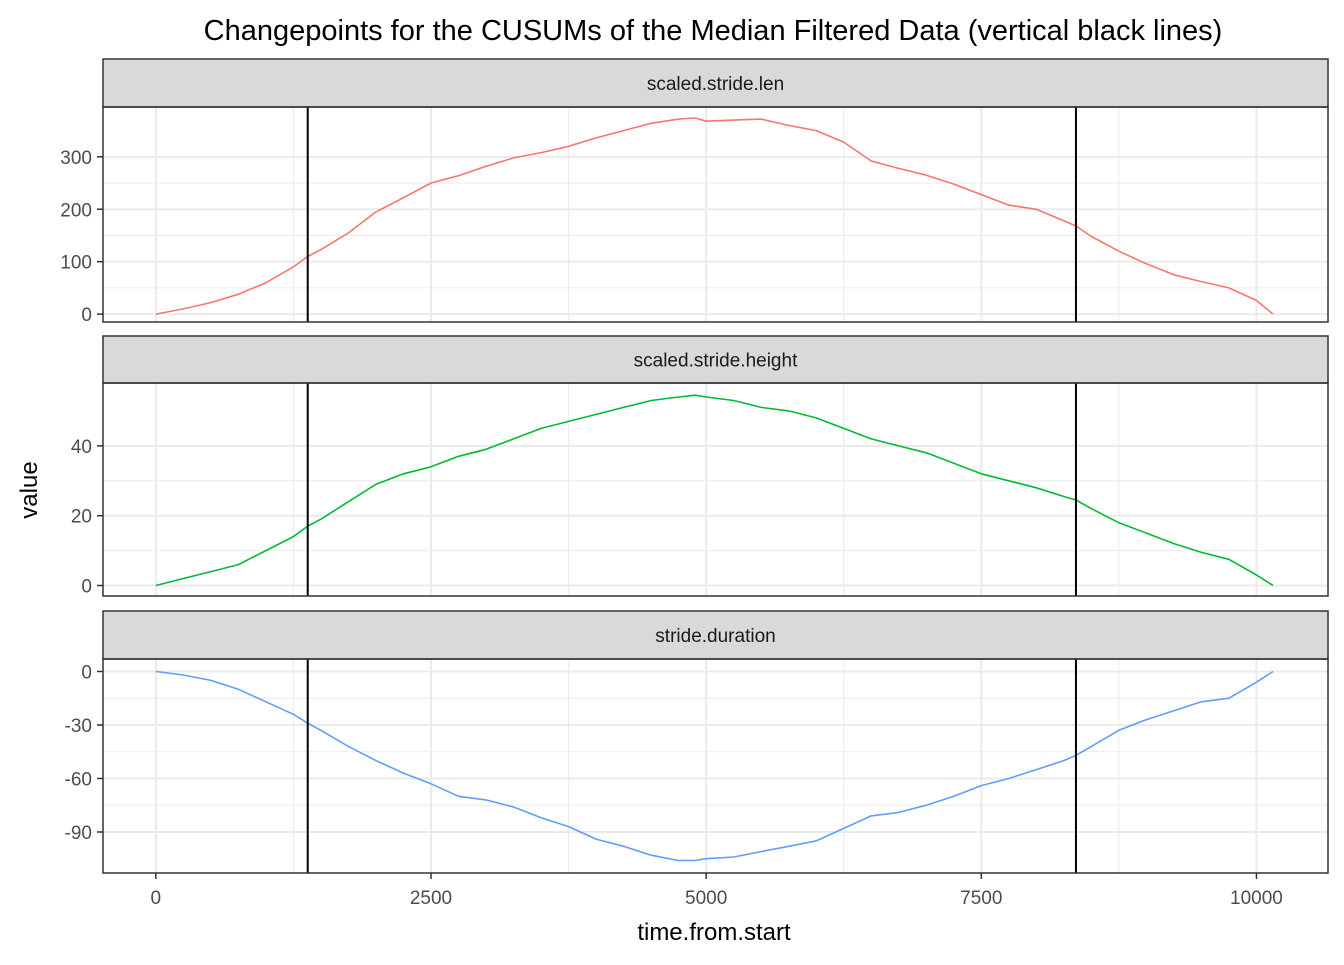 The height and width of the screenshot is (965, 1344). Describe the element at coordinates (156, 898) in the screenshot. I see `x-tick-label: 0` at that location.